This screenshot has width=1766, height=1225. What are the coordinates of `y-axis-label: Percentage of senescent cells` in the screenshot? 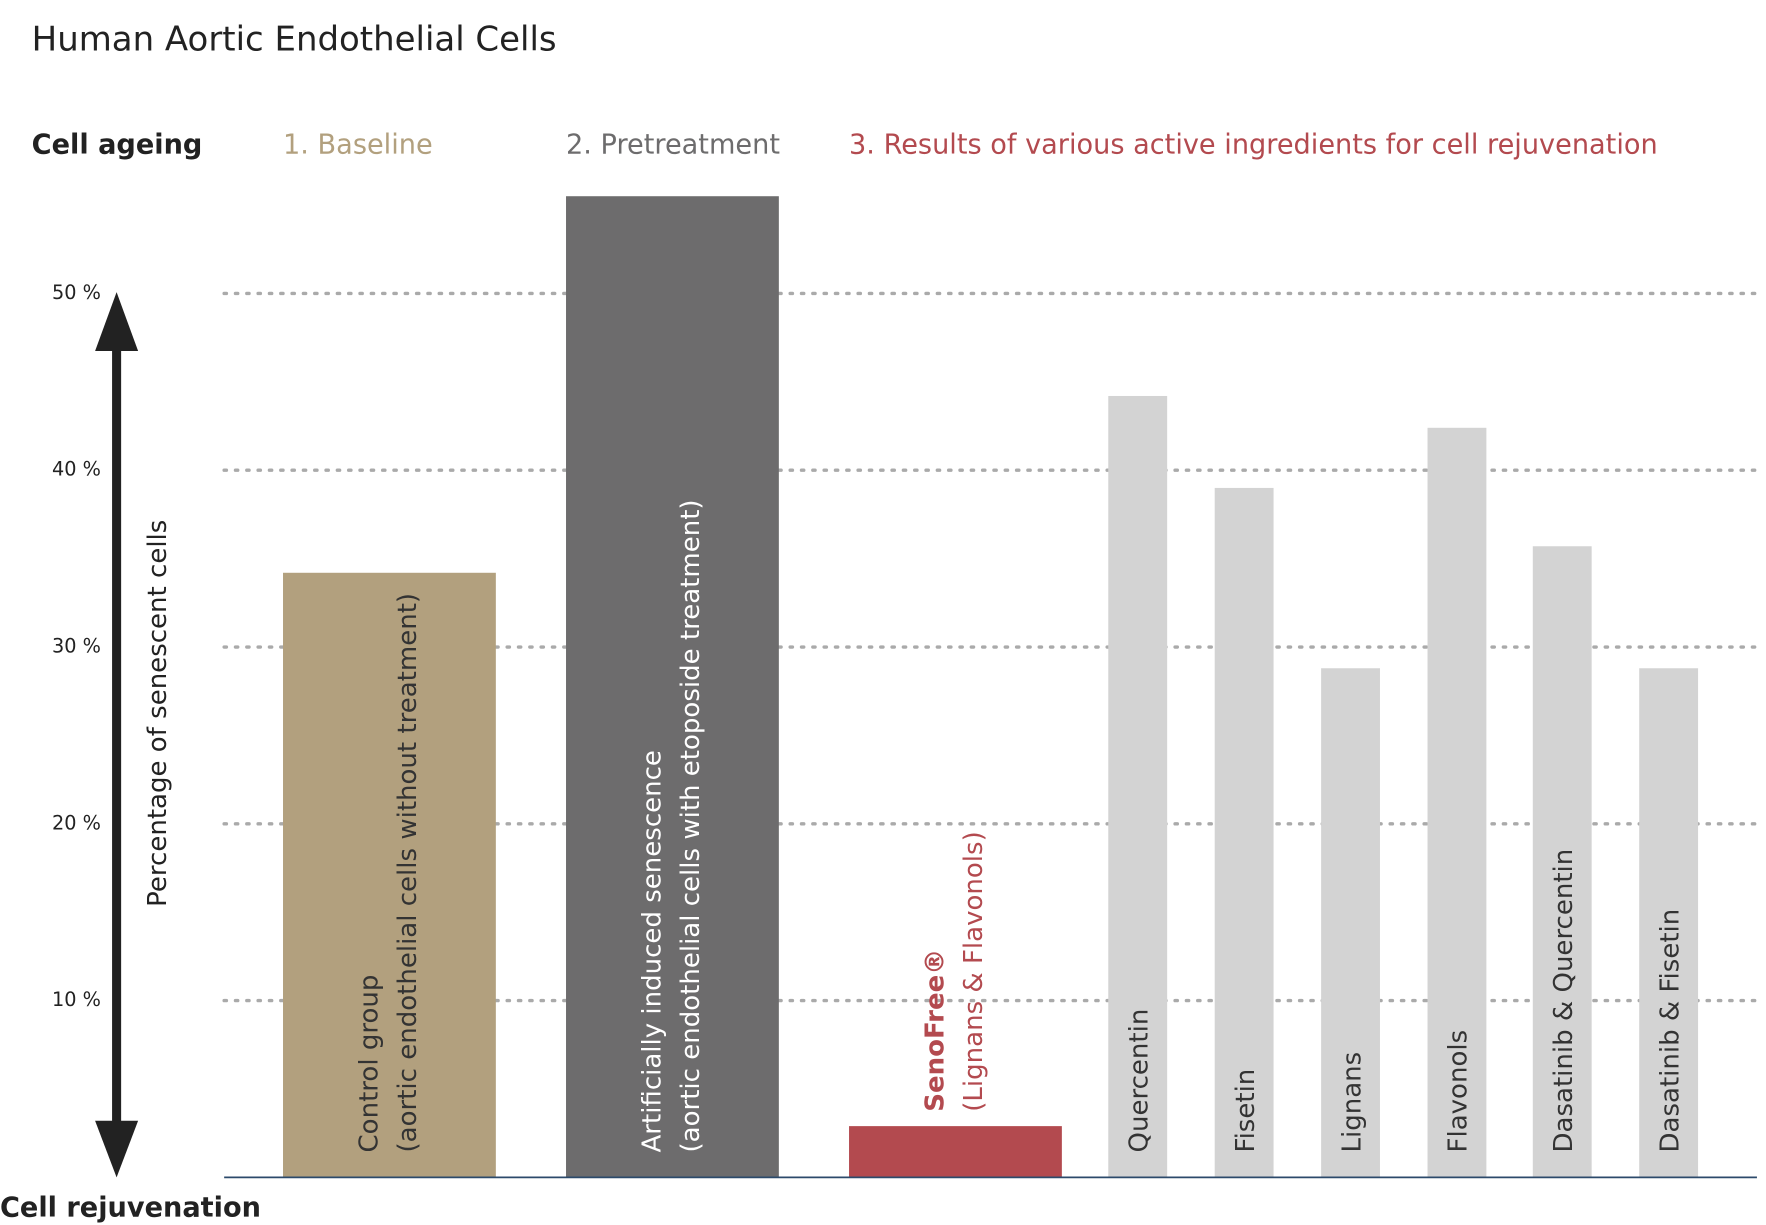 It's located at (158, 713).